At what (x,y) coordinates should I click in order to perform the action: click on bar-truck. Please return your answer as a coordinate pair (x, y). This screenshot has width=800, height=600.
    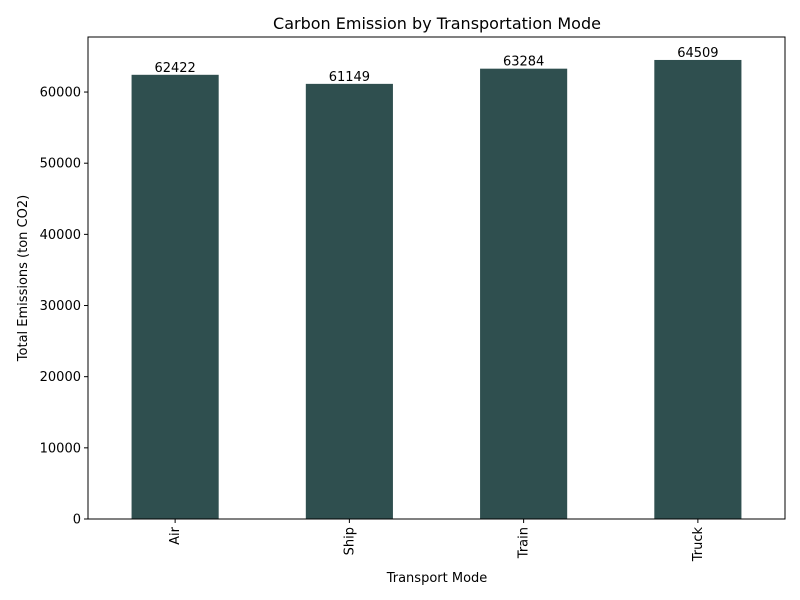
    Looking at the image, I should click on (698, 289).